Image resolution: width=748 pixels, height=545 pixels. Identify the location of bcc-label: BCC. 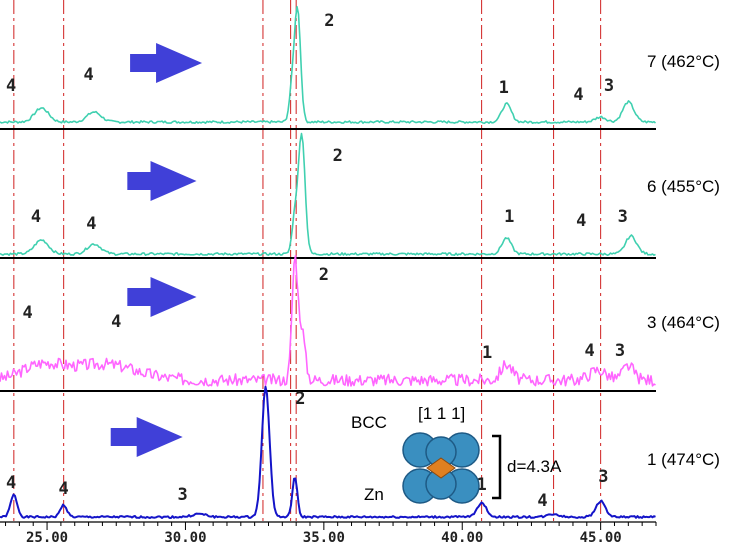
(369, 422).